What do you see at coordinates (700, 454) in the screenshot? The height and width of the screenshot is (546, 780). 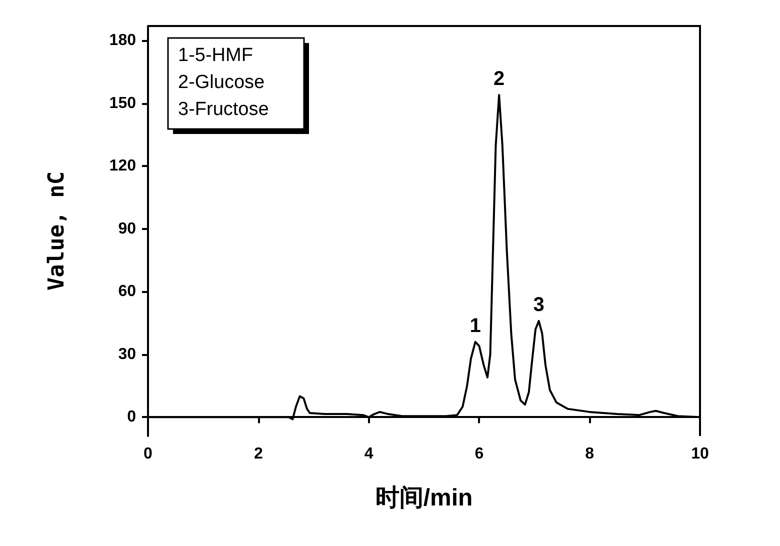 I see `x-tick-label: 10` at bounding box center [700, 454].